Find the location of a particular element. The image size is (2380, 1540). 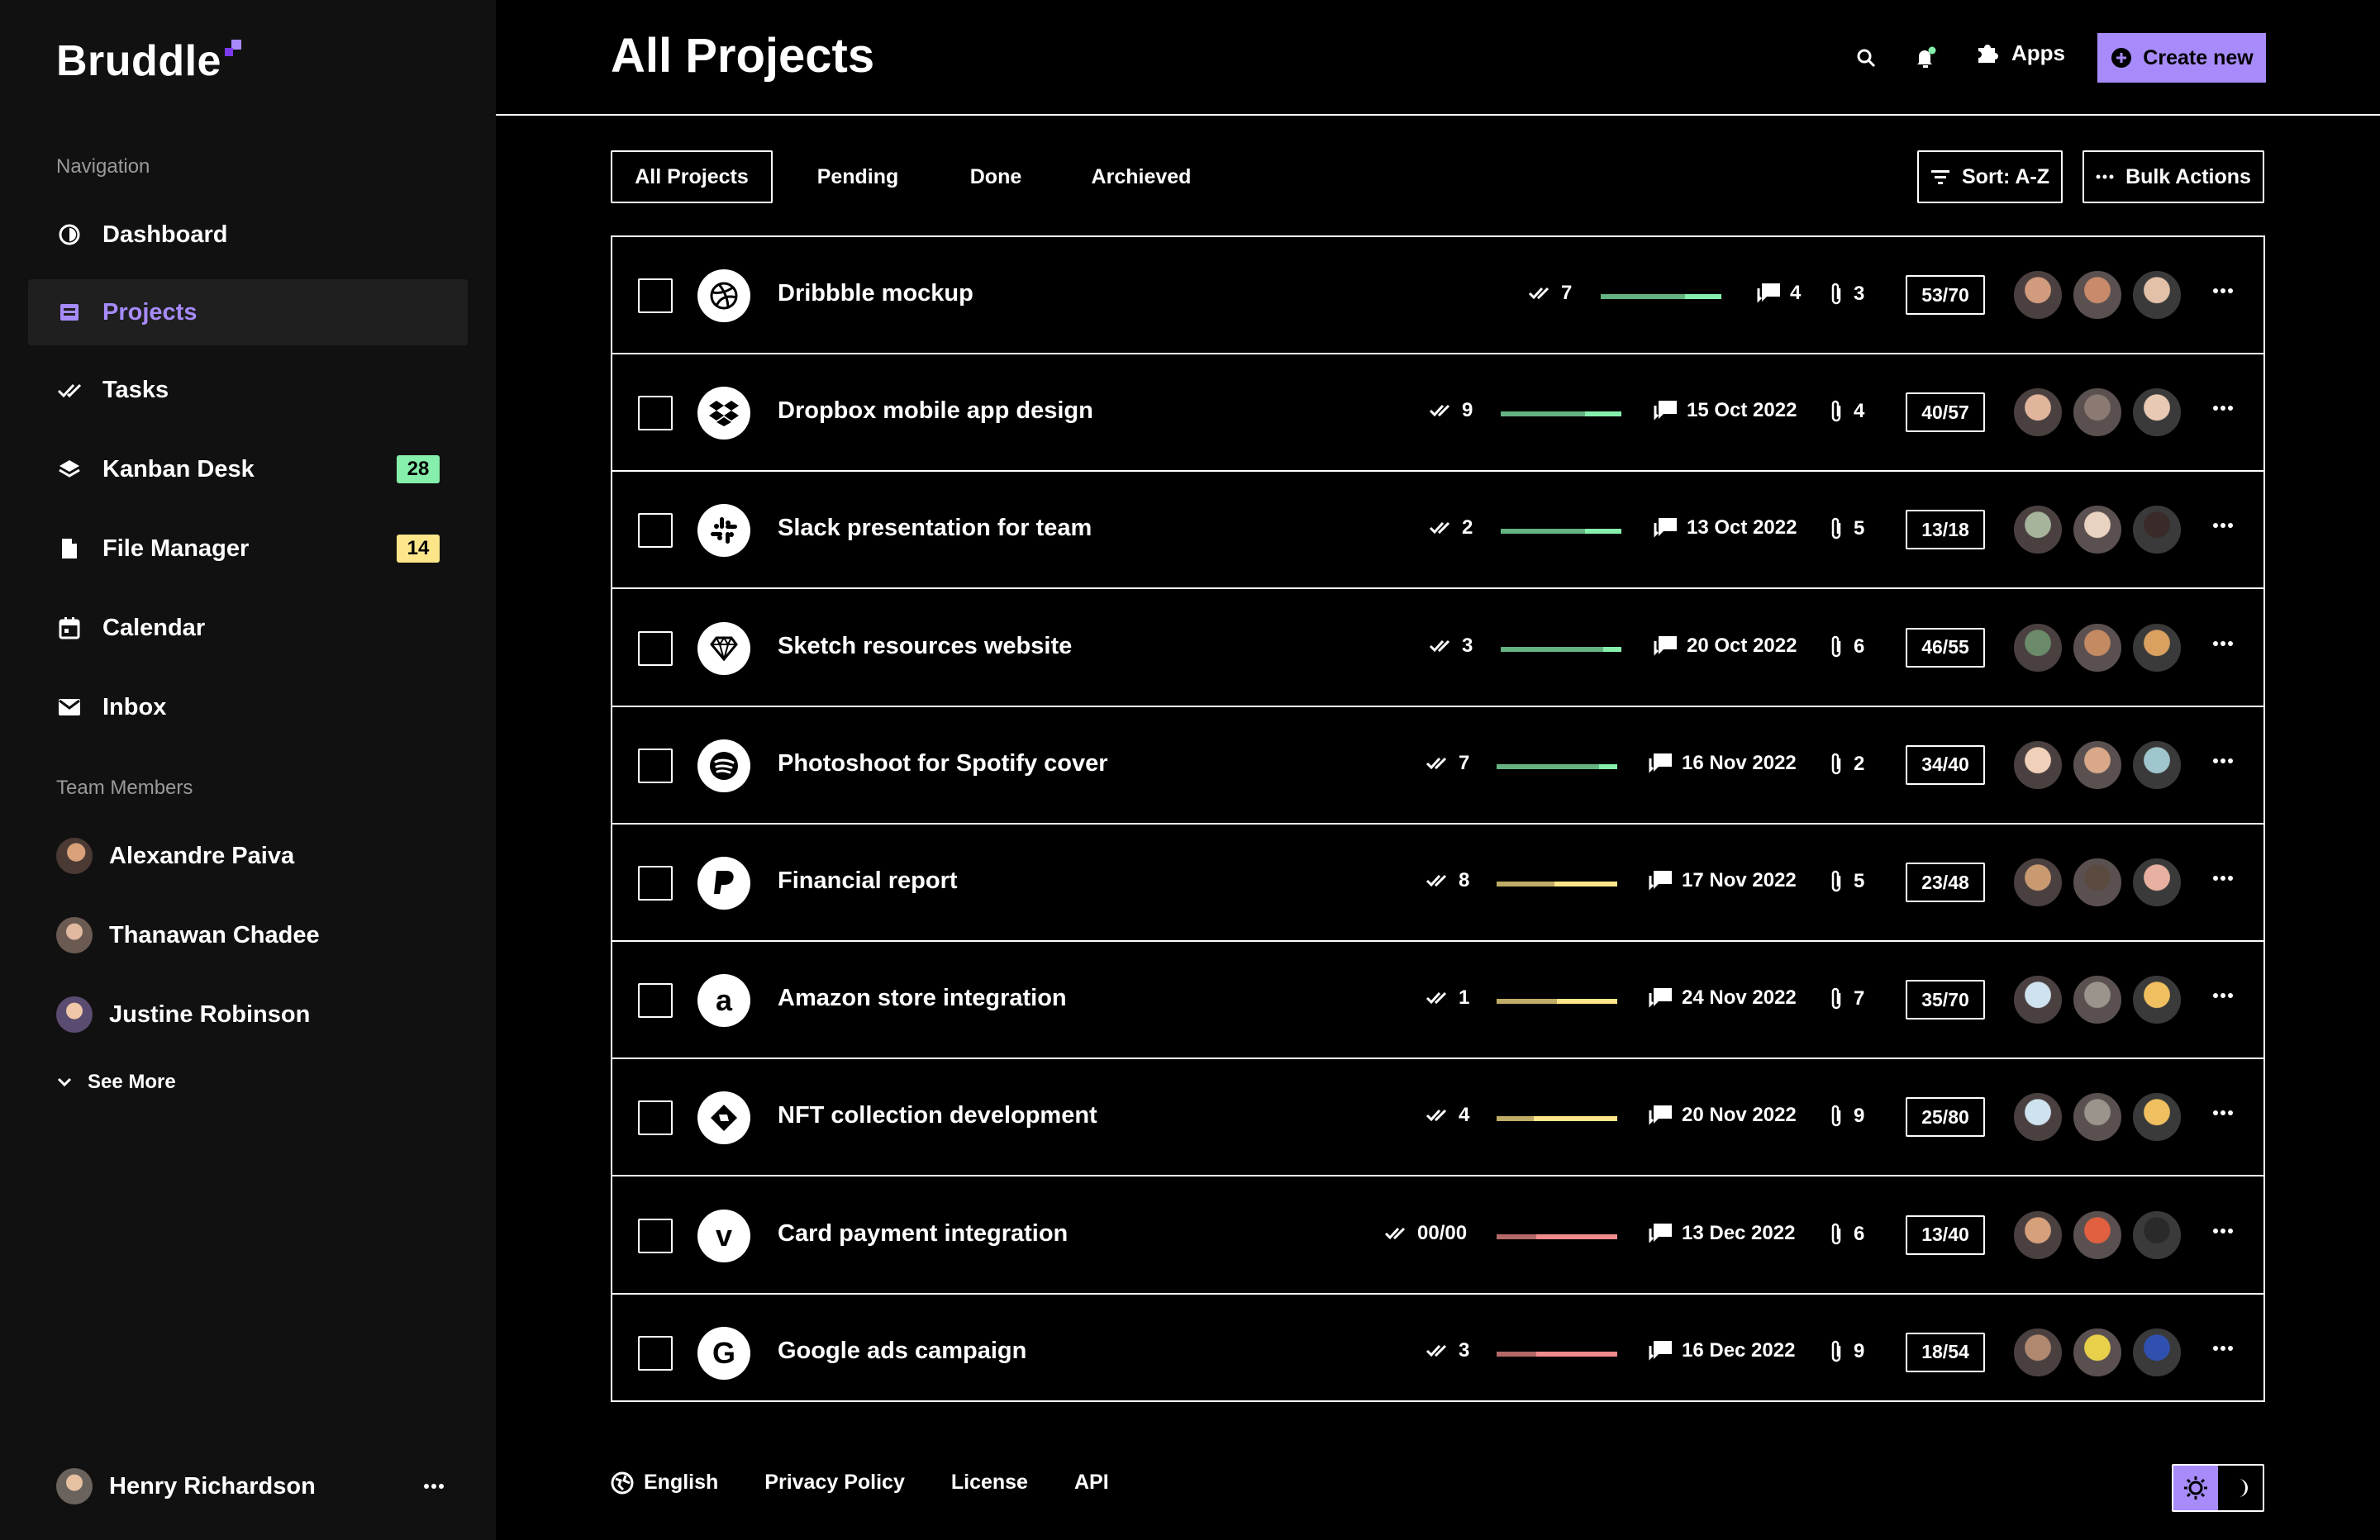

tab-archieved: Archieved is located at coordinates (1141, 176).